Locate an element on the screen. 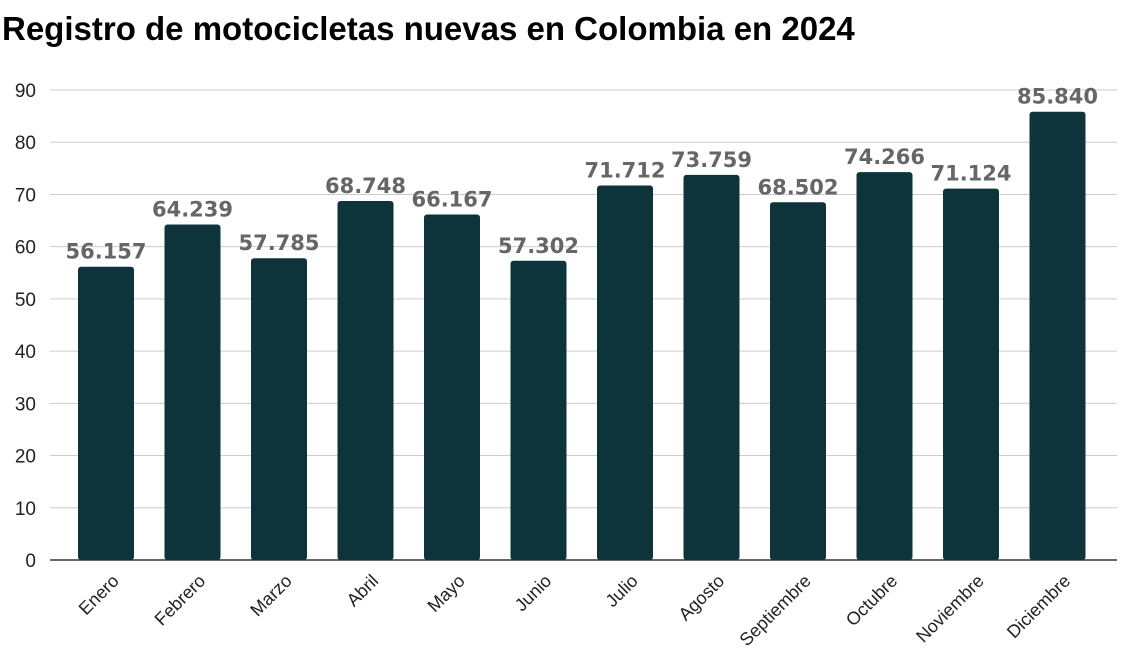 The height and width of the screenshot is (672, 1124). x-tick-label: Agosto is located at coordinates (702, 598).